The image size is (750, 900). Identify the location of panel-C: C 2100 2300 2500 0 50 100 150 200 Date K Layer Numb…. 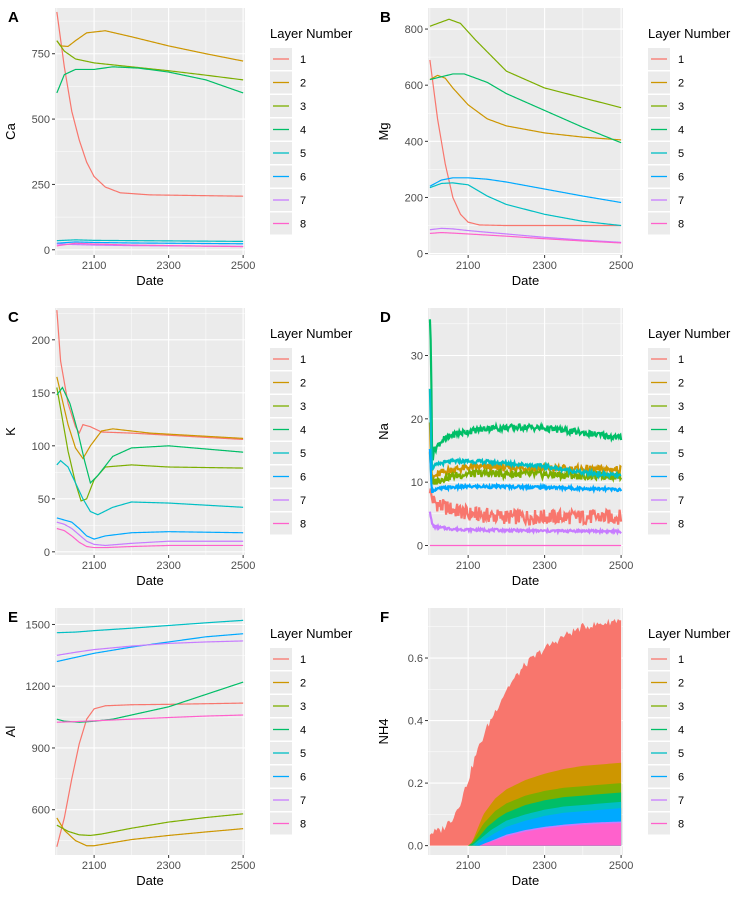
(178, 448).